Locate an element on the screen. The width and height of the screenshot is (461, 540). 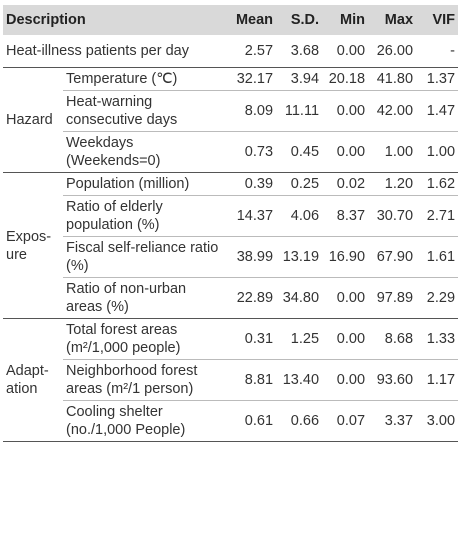
value-cell: 13.19 is located at coordinates (299, 257).